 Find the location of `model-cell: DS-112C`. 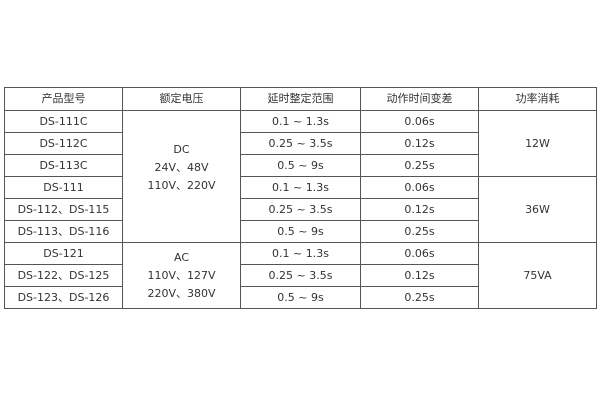

model-cell: DS-112C is located at coordinates (63, 143).